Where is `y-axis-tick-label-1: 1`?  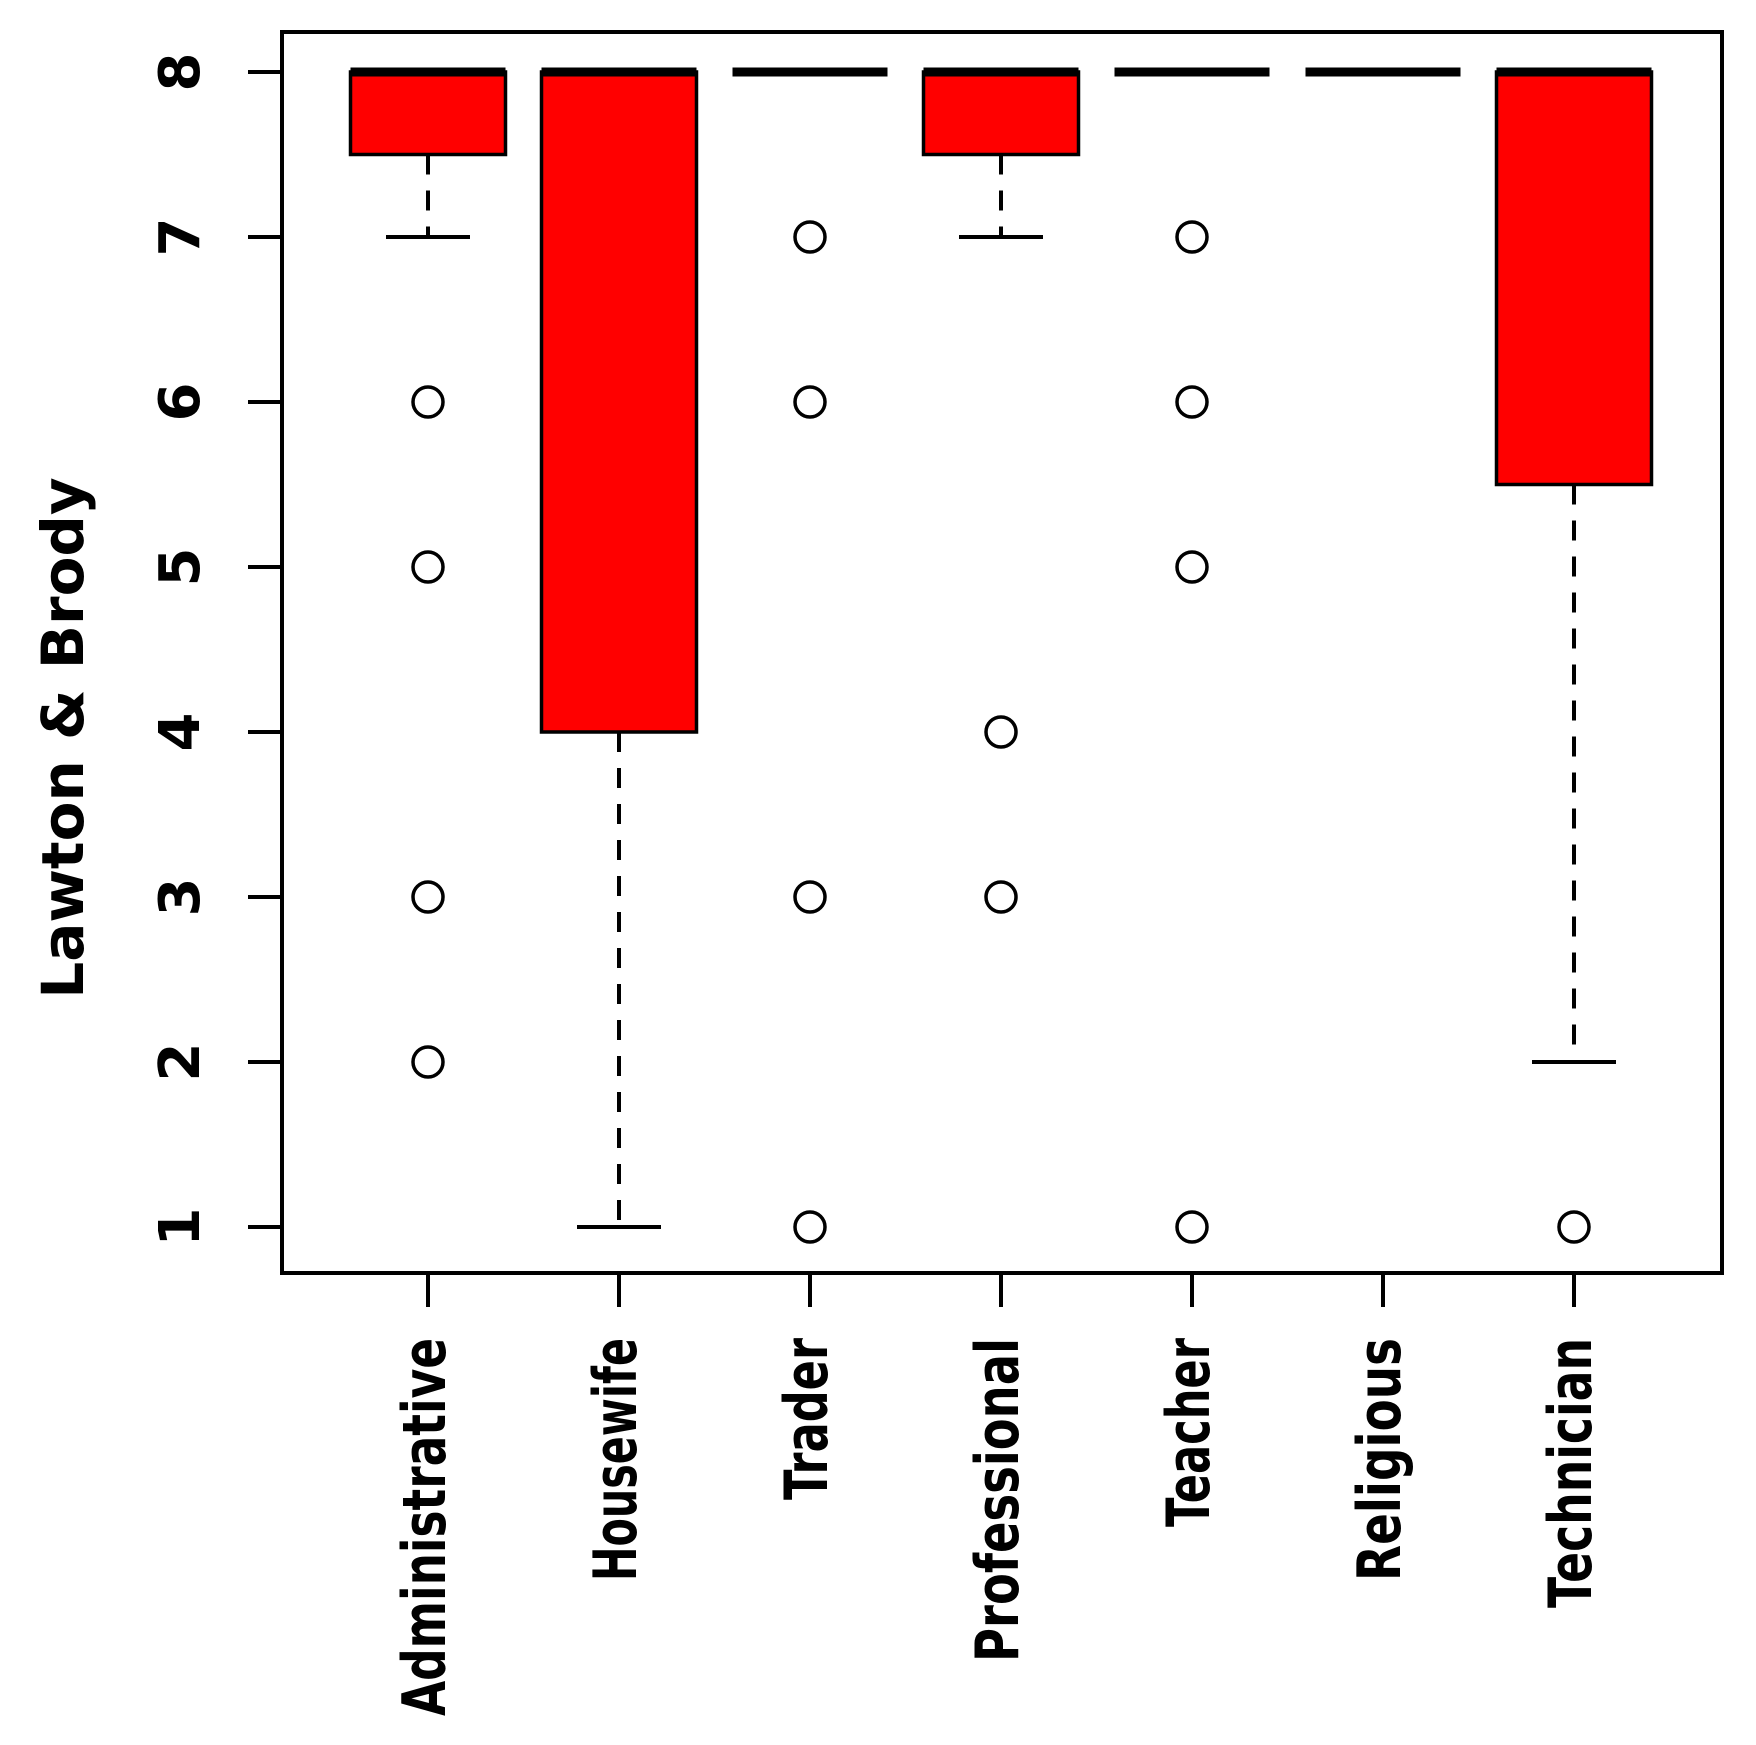 y-axis-tick-label-1: 1 is located at coordinates (180, 1227).